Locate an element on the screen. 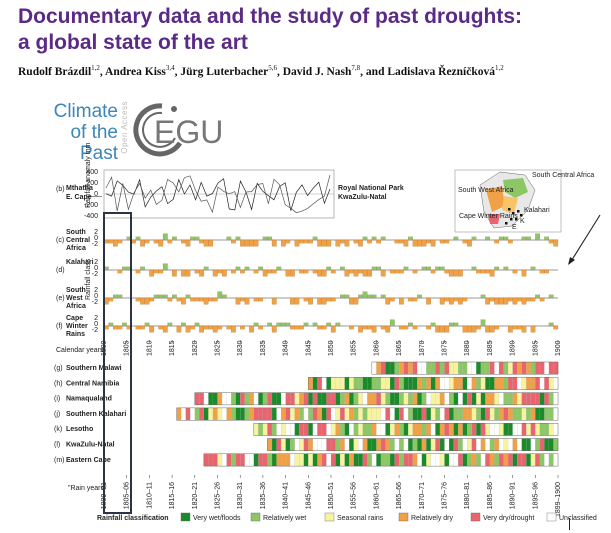 The image size is (611, 533). inset-map is located at coordinates (508, 201).